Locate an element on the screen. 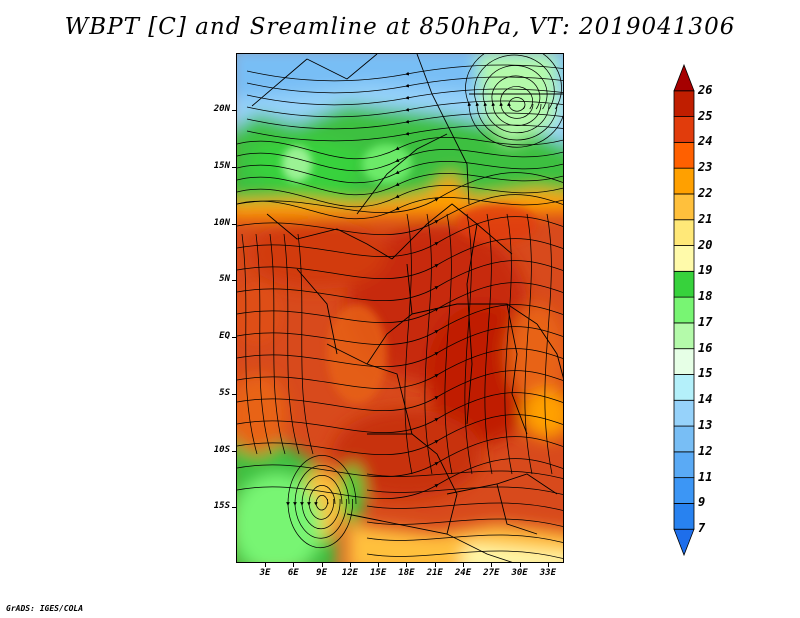  longitude-tick-label: 21E is located at coordinates (434, 573).